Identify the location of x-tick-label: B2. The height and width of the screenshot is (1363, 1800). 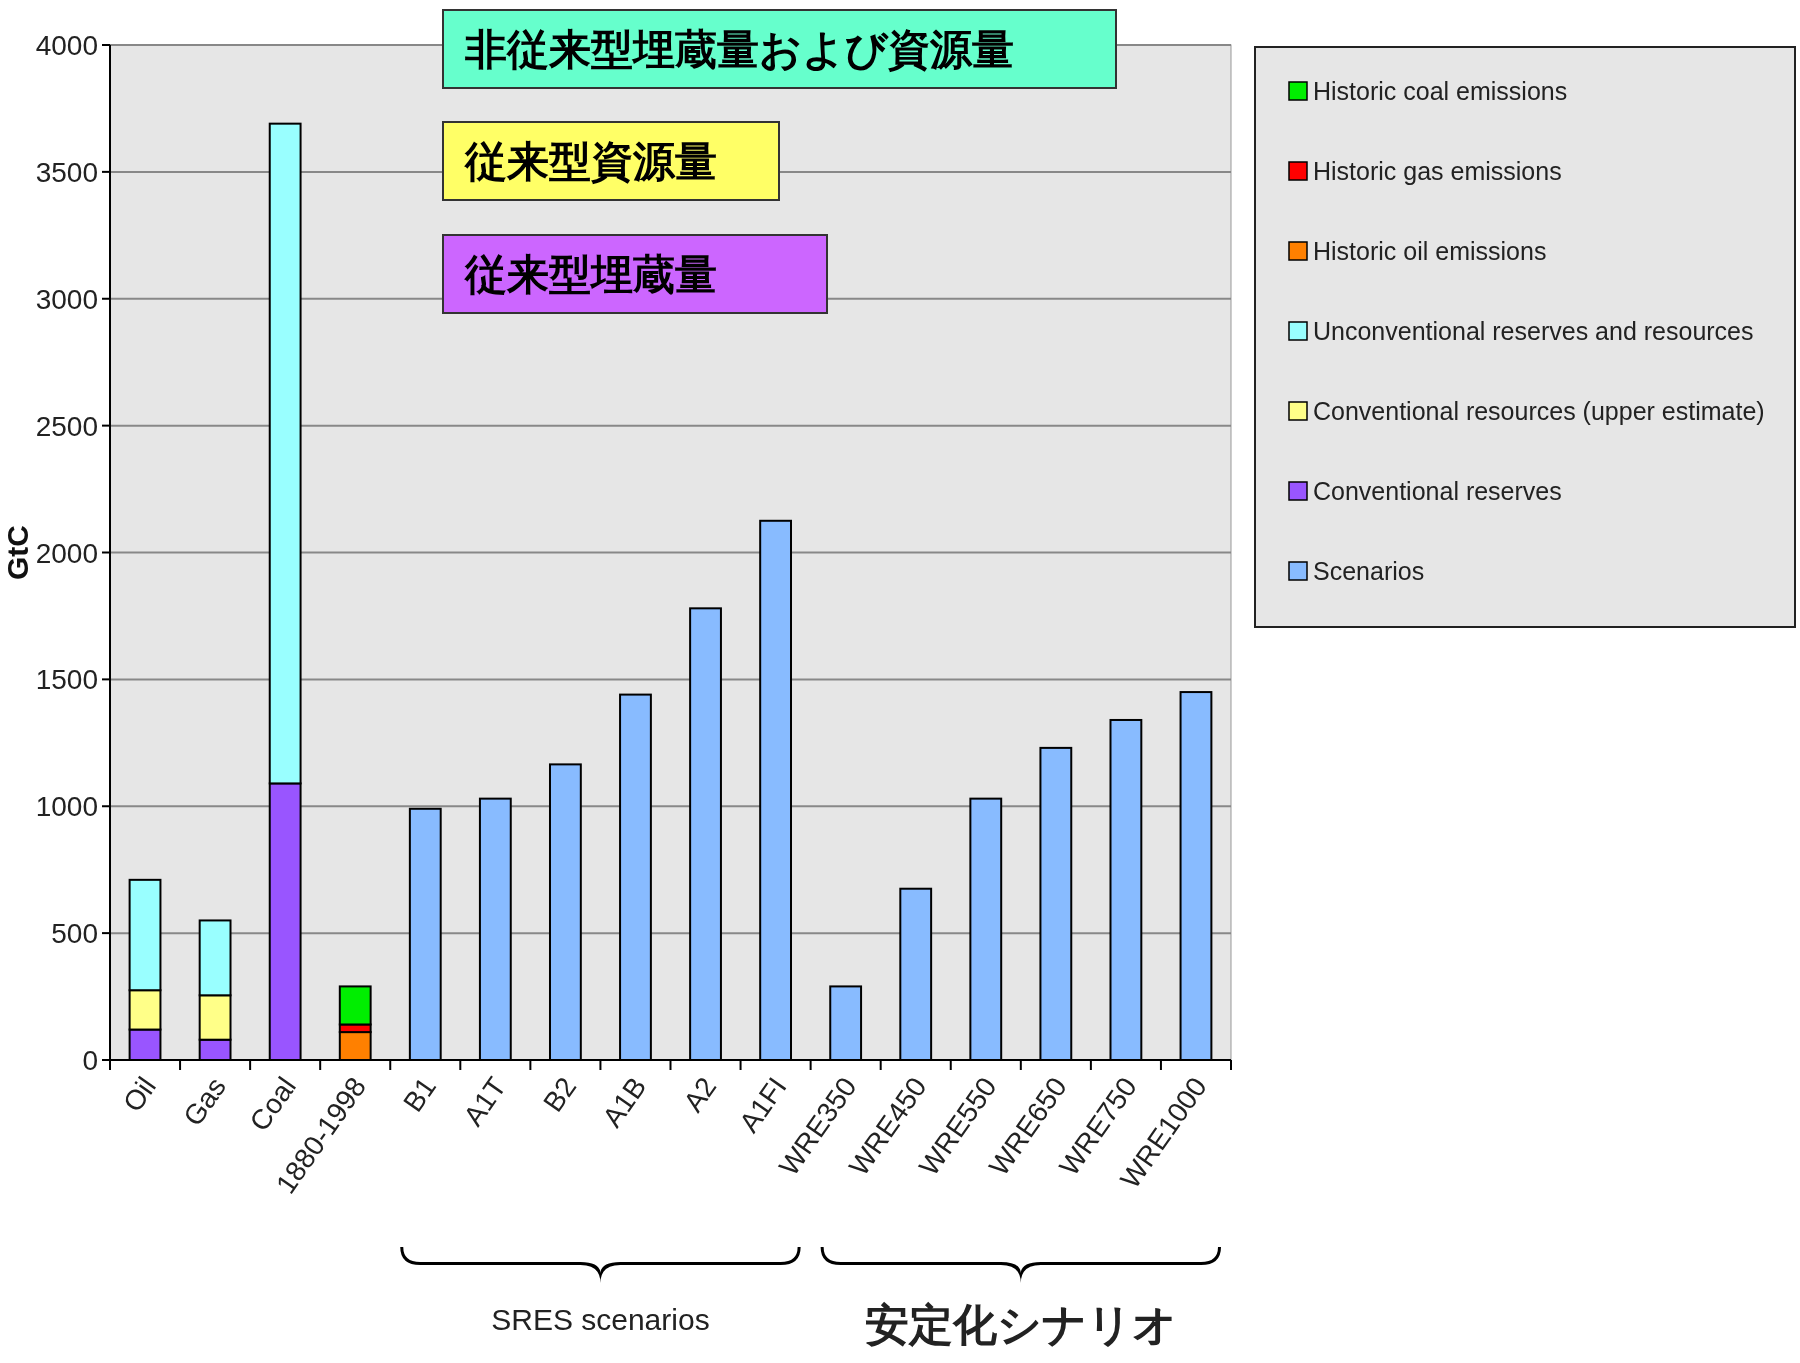
(560, 1094).